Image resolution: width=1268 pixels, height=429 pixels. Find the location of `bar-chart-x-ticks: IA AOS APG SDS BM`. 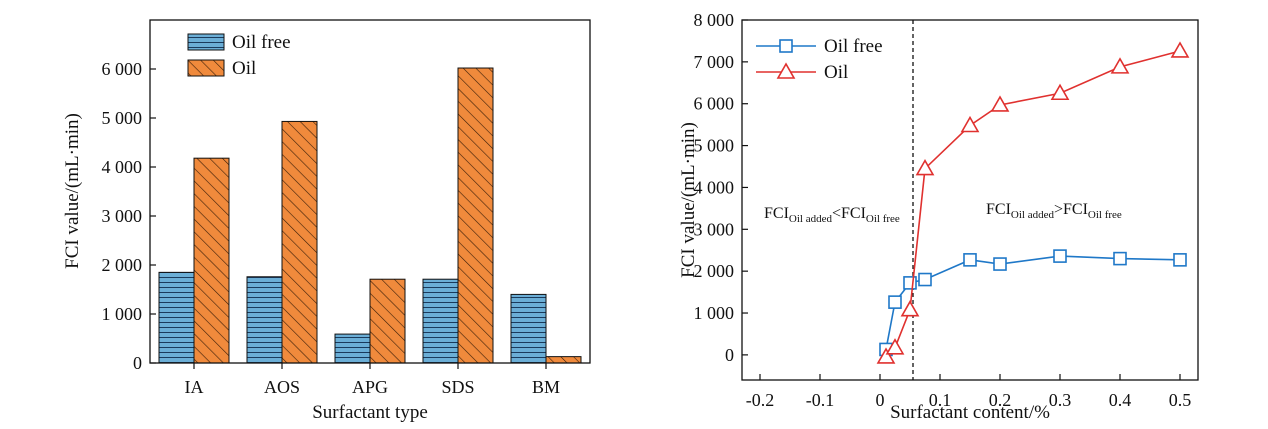

bar-chart-x-ticks: IA AOS APG SDS BM is located at coordinates (372, 380).